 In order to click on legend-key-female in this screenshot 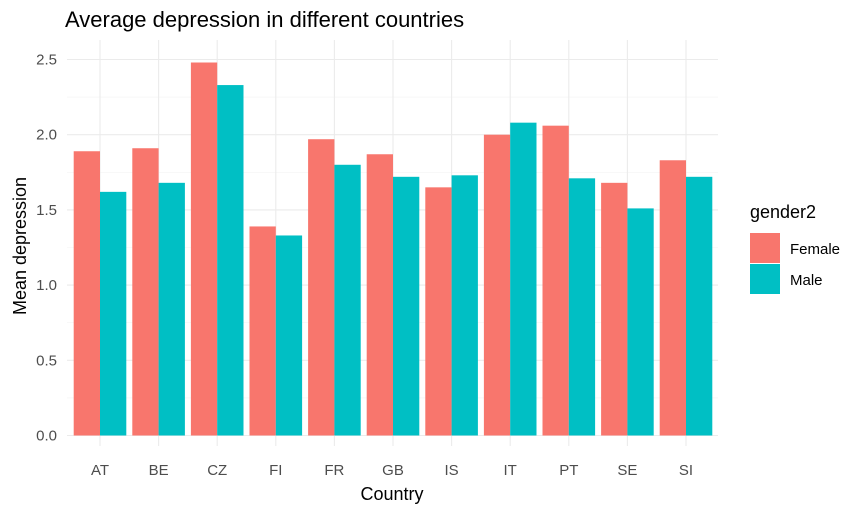, I will do `click(765, 248)`.